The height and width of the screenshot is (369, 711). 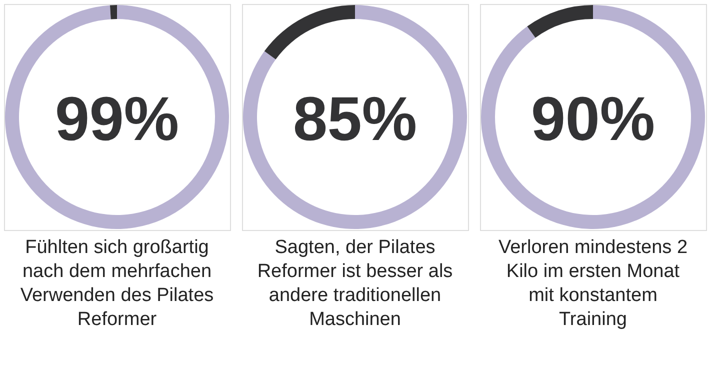 I want to click on data-label: 85%, so click(x=355, y=119).